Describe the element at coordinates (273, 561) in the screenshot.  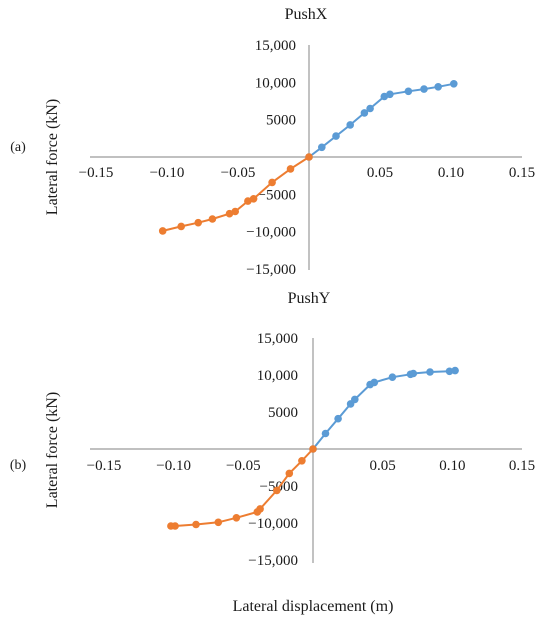
I see `panel-b-y-tick-label: −15,000` at that location.